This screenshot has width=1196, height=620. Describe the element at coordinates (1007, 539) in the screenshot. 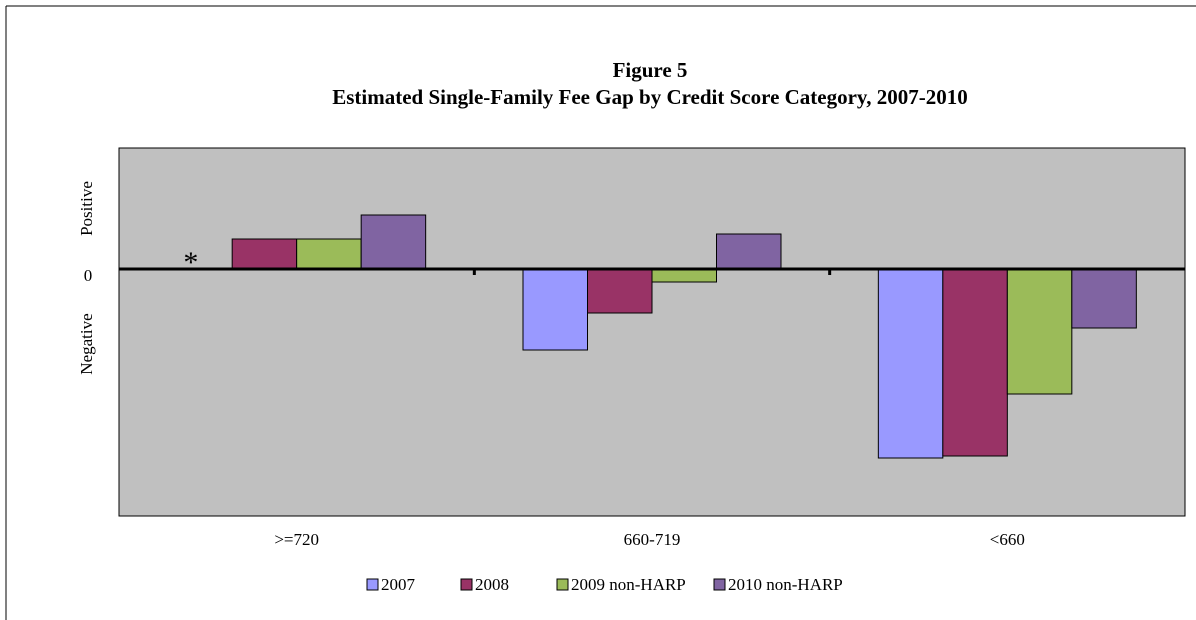

I see `x-tick-label: <660` at that location.